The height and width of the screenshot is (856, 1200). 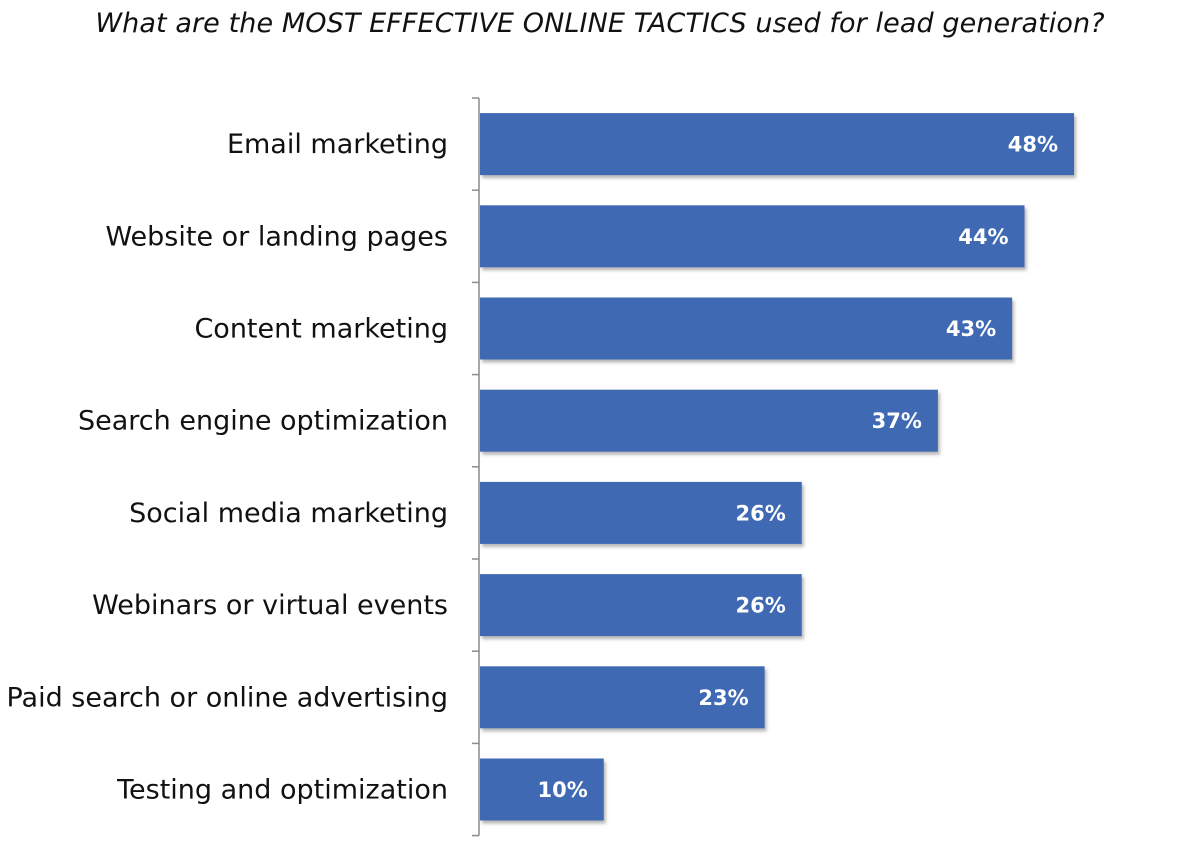 What do you see at coordinates (709, 420) in the screenshot?
I see `bar-search-engine-optimization` at bounding box center [709, 420].